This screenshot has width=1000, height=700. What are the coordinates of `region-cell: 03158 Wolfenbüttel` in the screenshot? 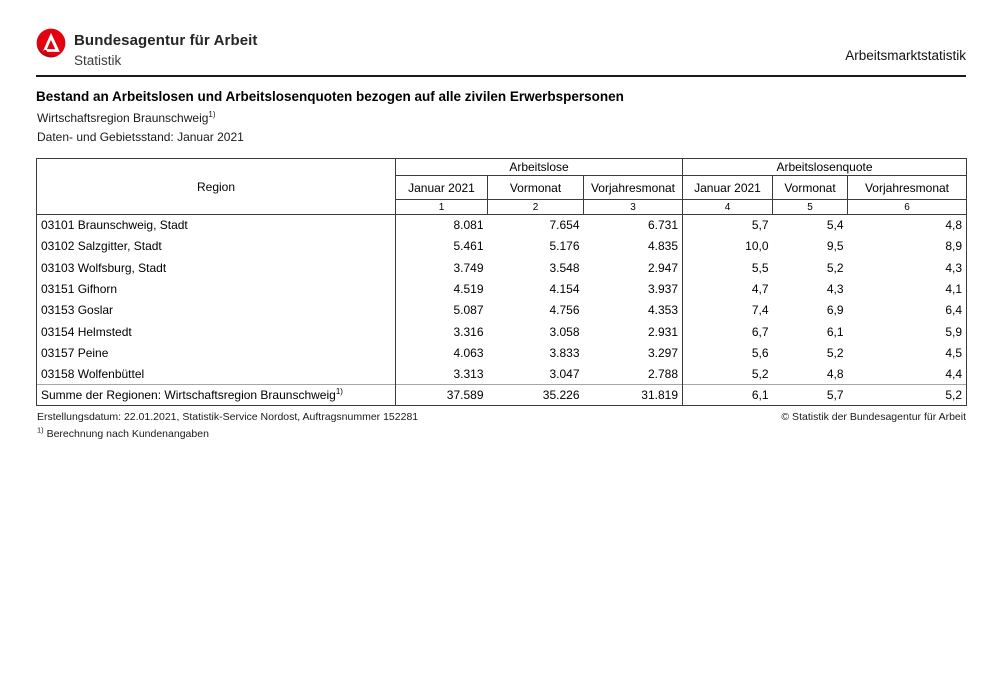 It's located at (216, 374).